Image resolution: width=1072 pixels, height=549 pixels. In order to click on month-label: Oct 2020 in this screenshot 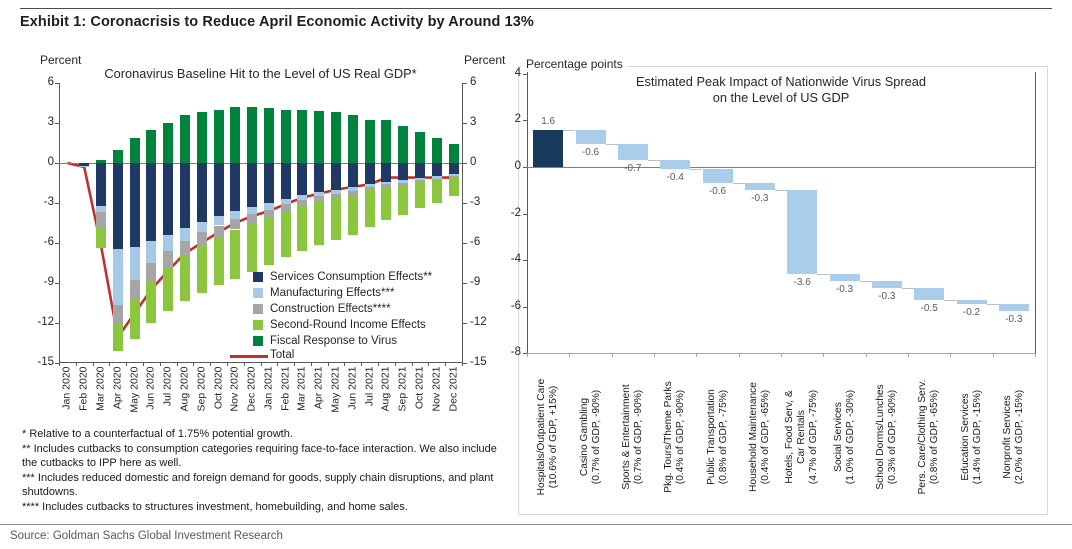, I will do `click(218, 387)`.